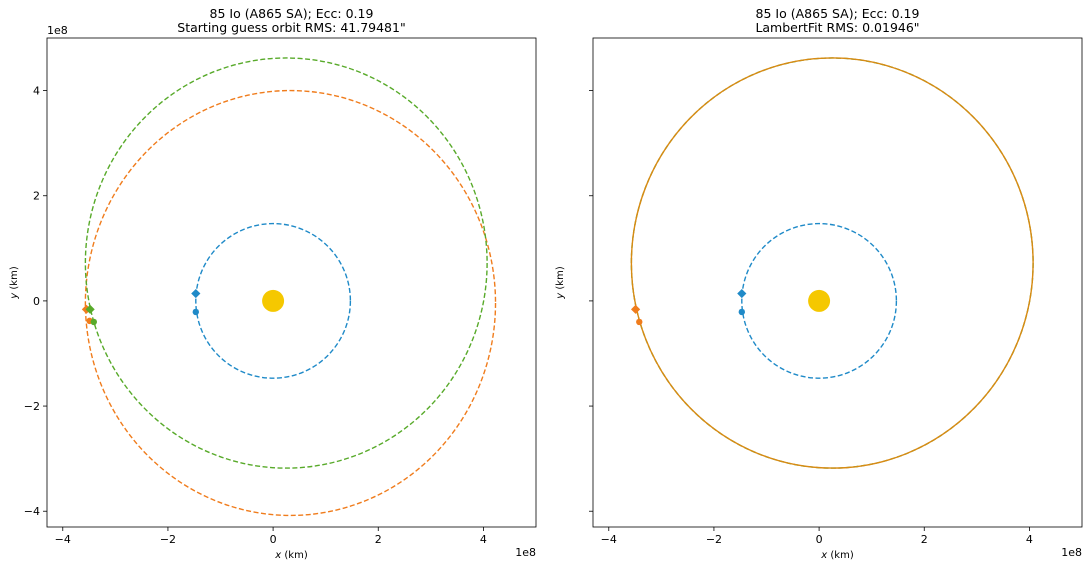 The height and width of the screenshot is (568, 1088). I want to click on y-offset-label: 1e8, so click(57, 30).